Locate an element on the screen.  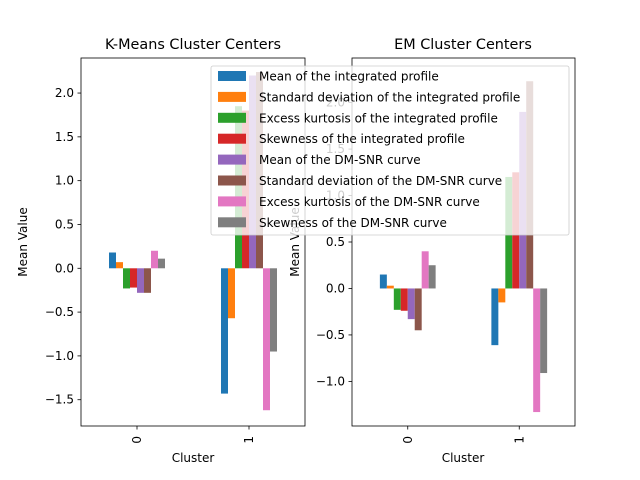
kmeans-y-tick-label: 2.0 is located at coordinates (64, 93).